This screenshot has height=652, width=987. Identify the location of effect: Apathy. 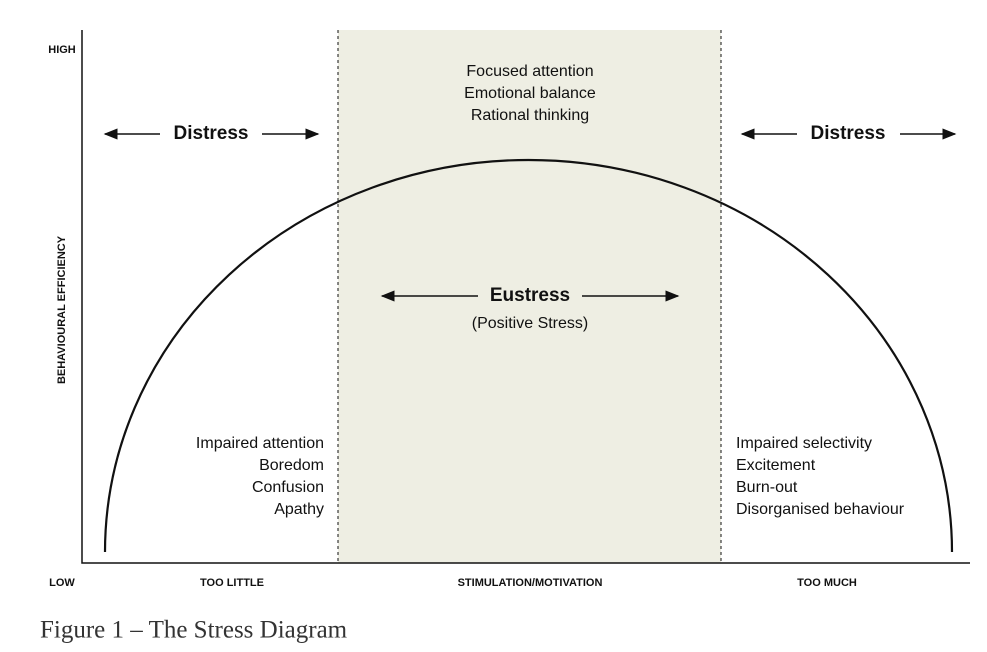
(299, 509).